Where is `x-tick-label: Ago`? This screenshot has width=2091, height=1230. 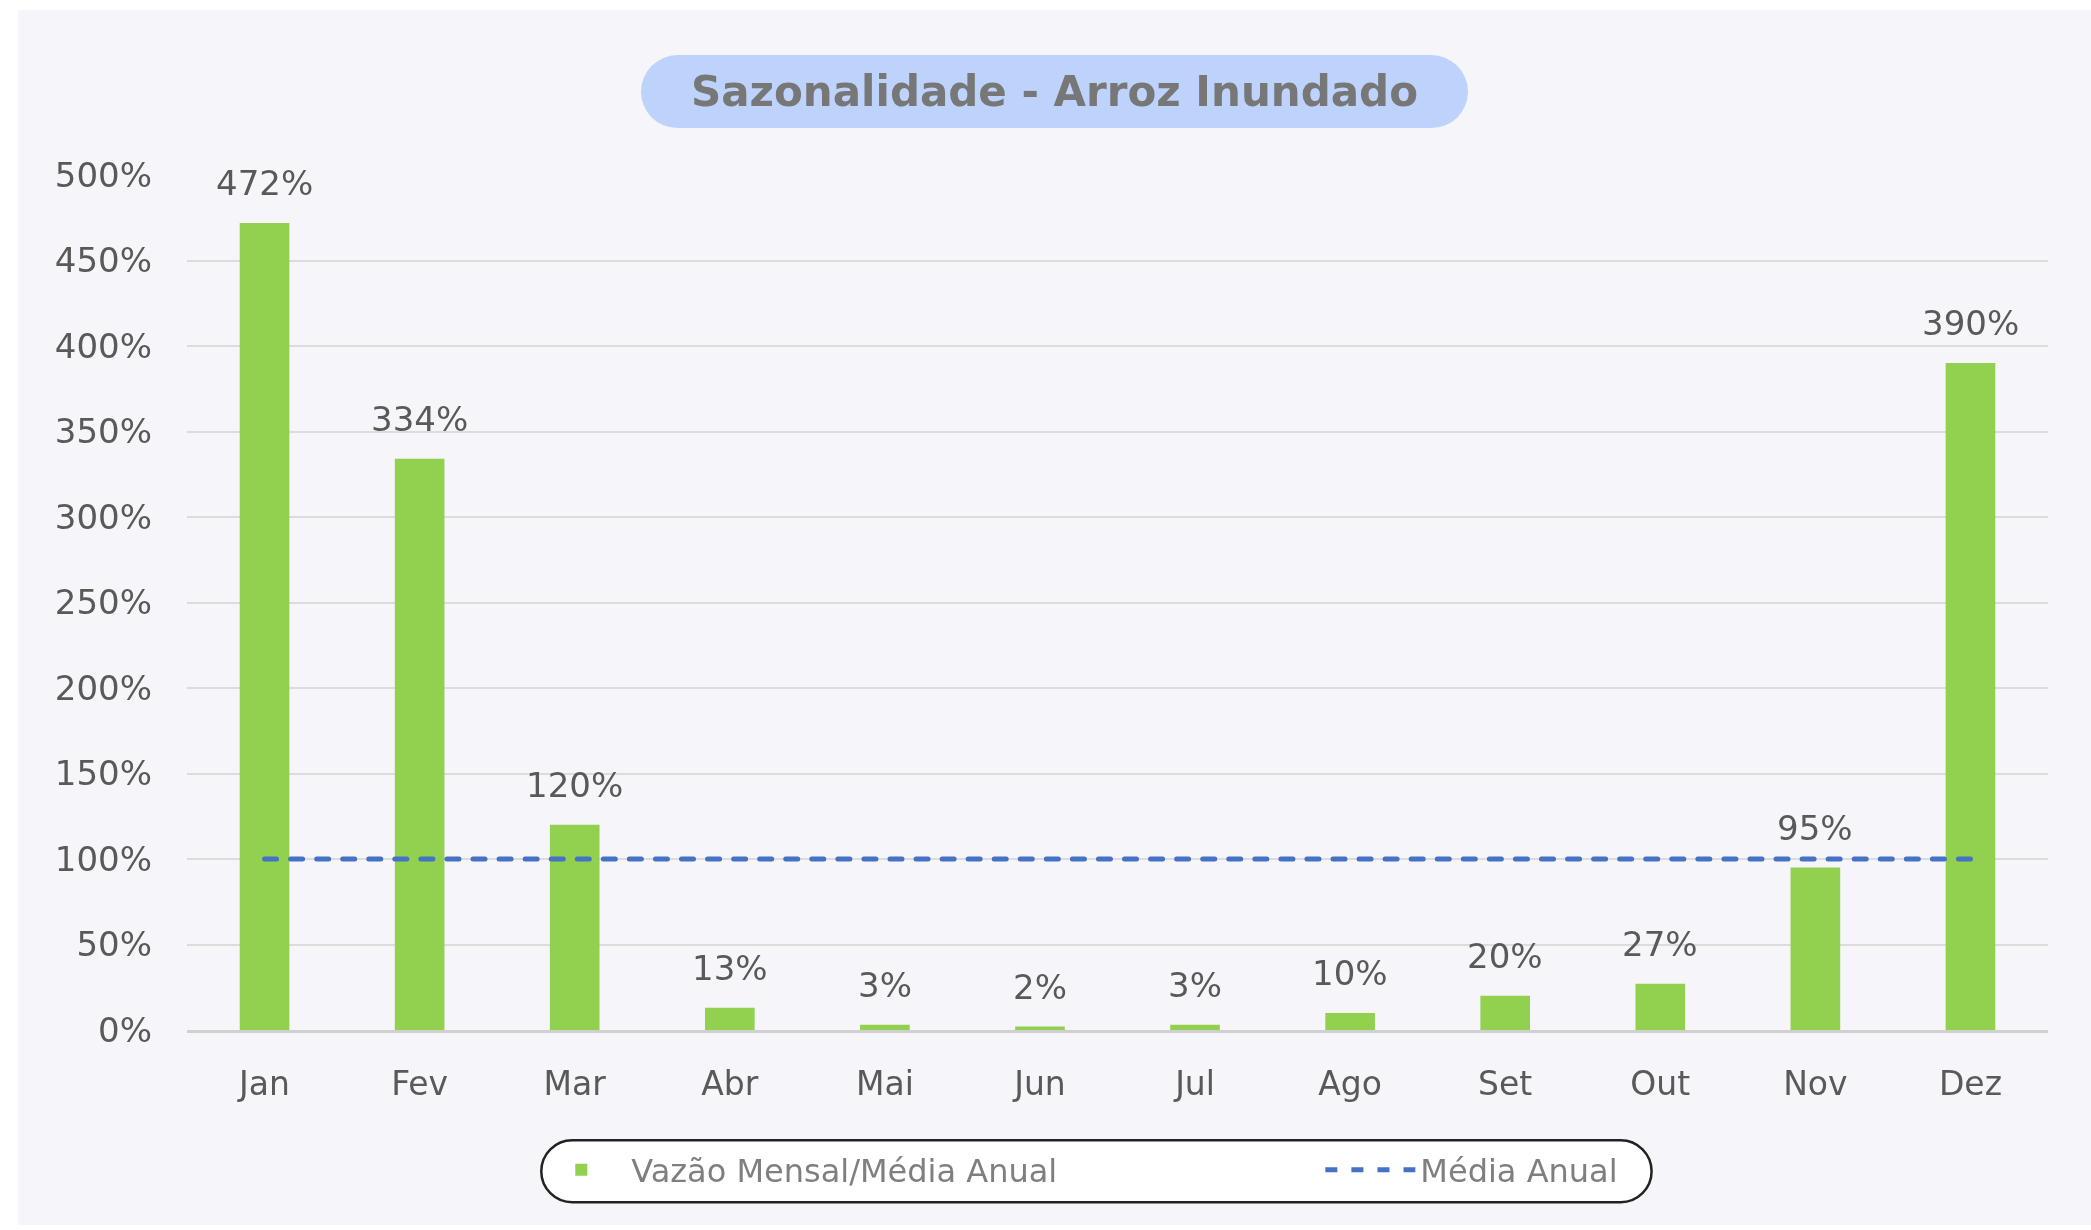 x-tick-label: Ago is located at coordinates (1350, 1083).